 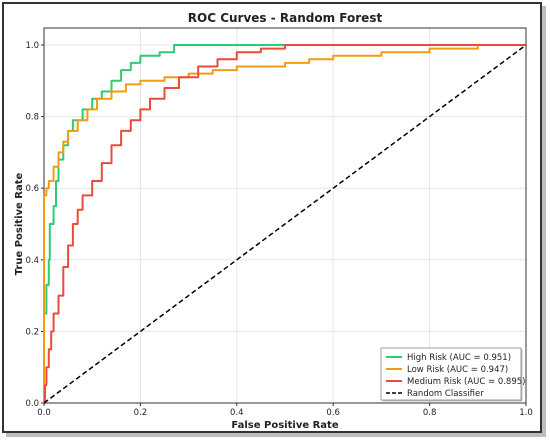 I want to click on y-tick-label: 0.4, so click(x=32, y=261).